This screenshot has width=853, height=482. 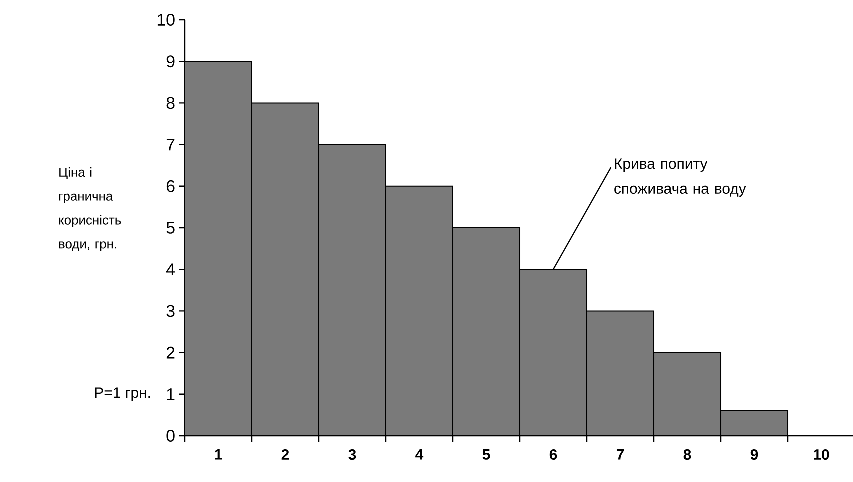 I want to click on y-tick-label: 3, so click(x=170, y=311).